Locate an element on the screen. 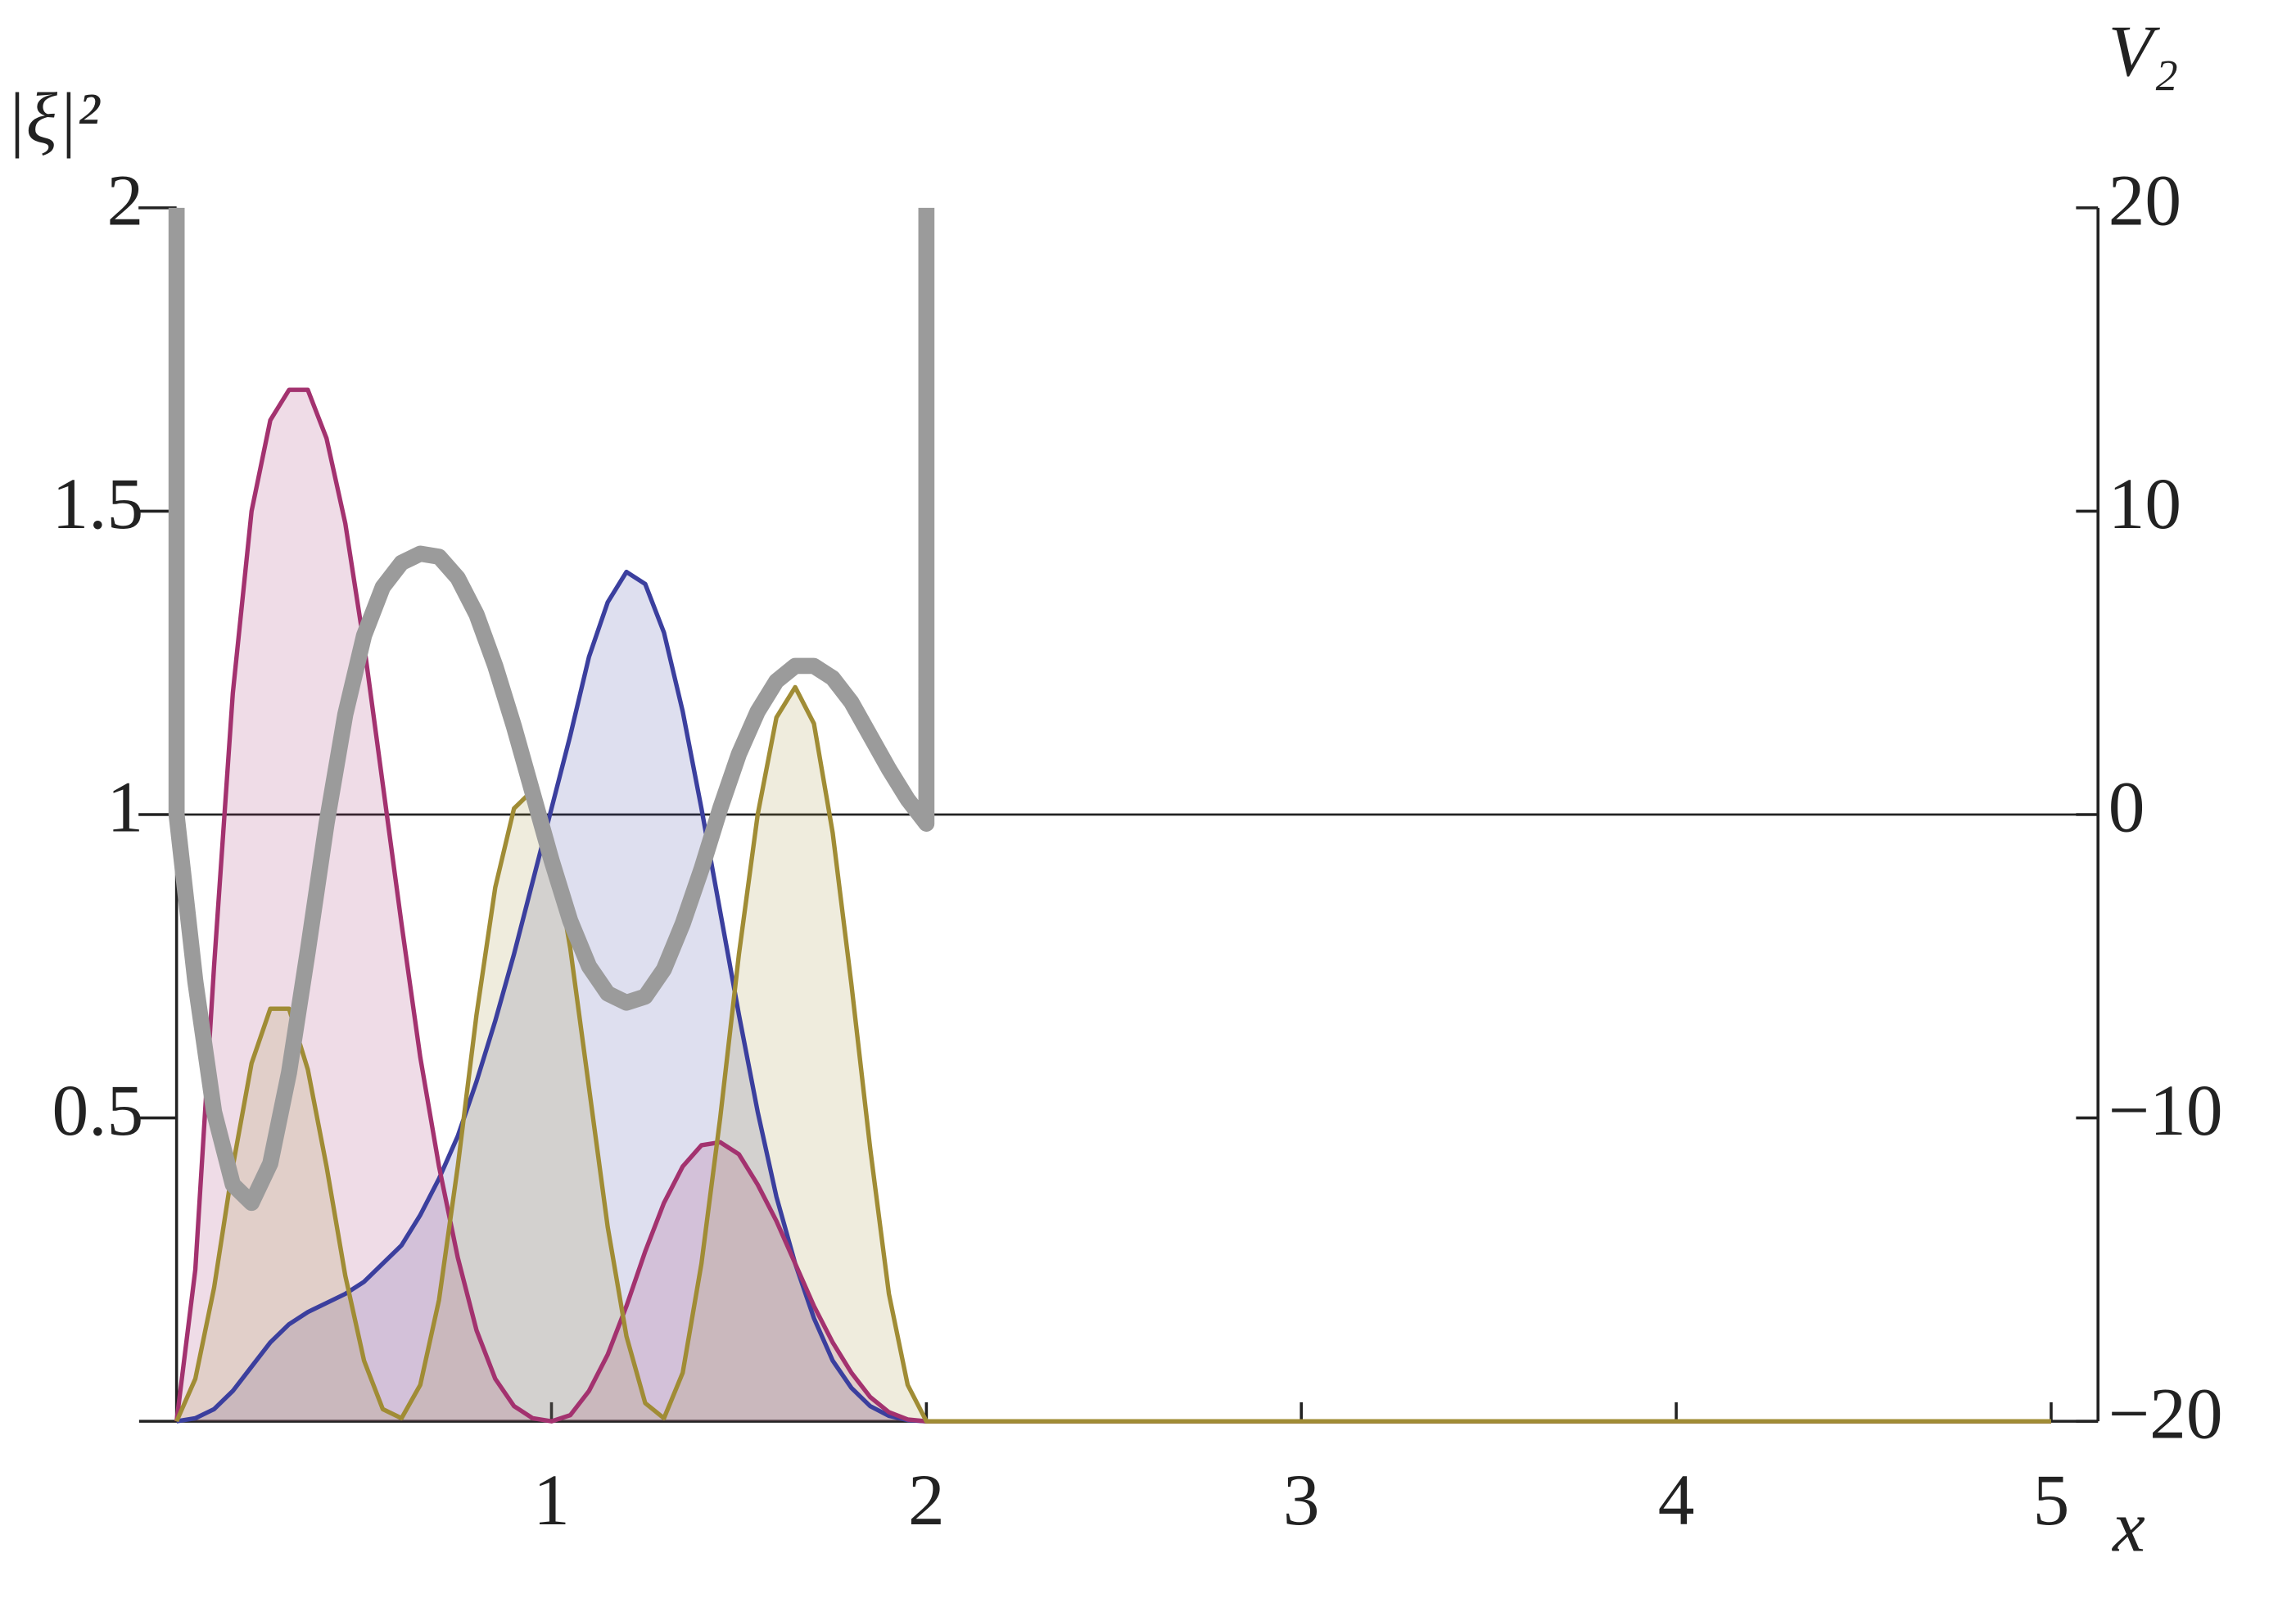 The width and height of the screenshot is (2296, 1607). y2-tick-label: 0 is located at coordinates (2127, 807).